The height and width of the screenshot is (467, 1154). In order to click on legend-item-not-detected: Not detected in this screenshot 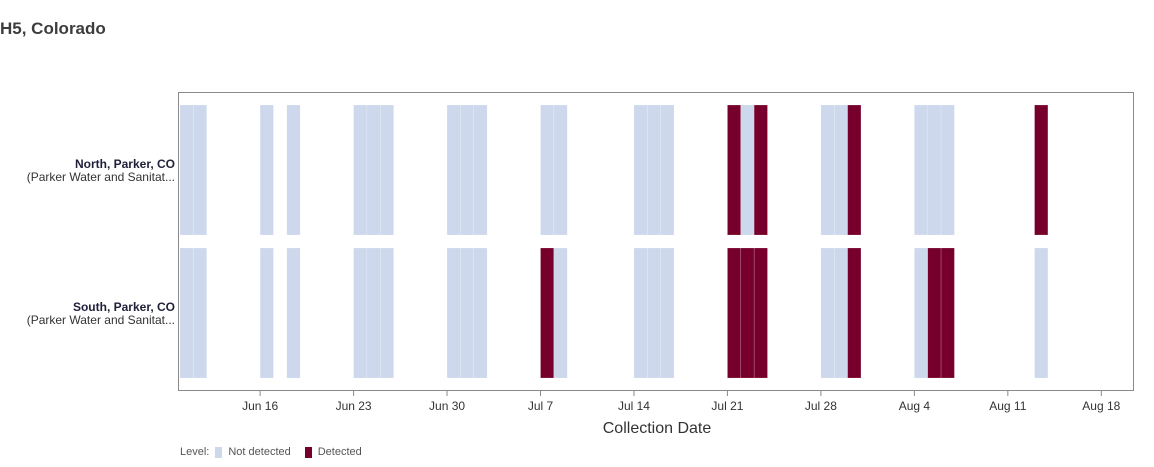, I will do `click(253, 452)`.